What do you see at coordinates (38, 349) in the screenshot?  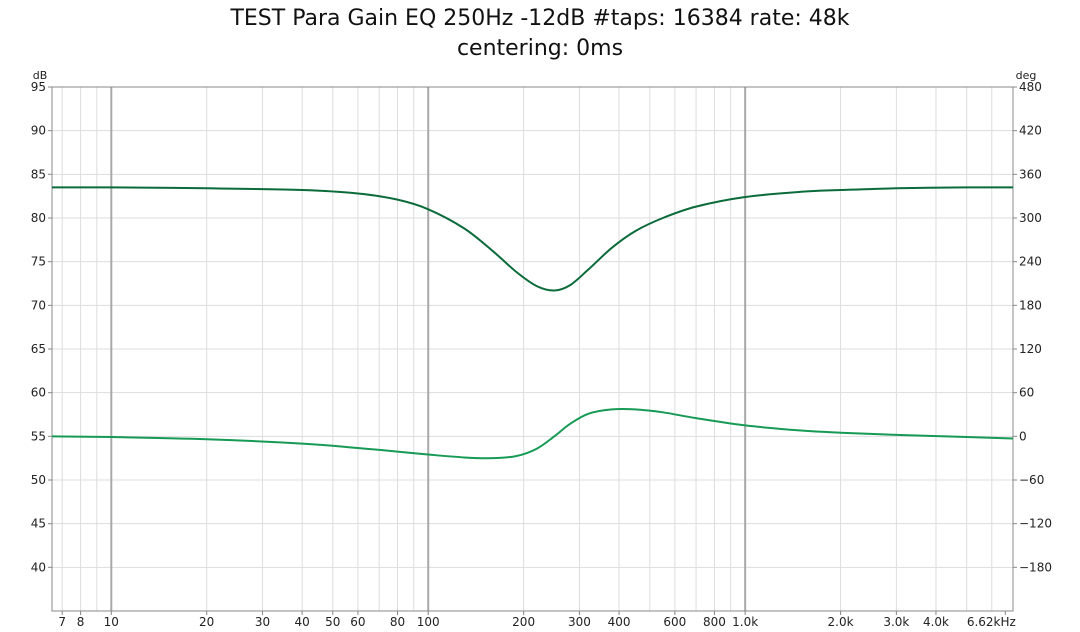 I see `left-tick-label: 65` at bounding box center [38, 349].